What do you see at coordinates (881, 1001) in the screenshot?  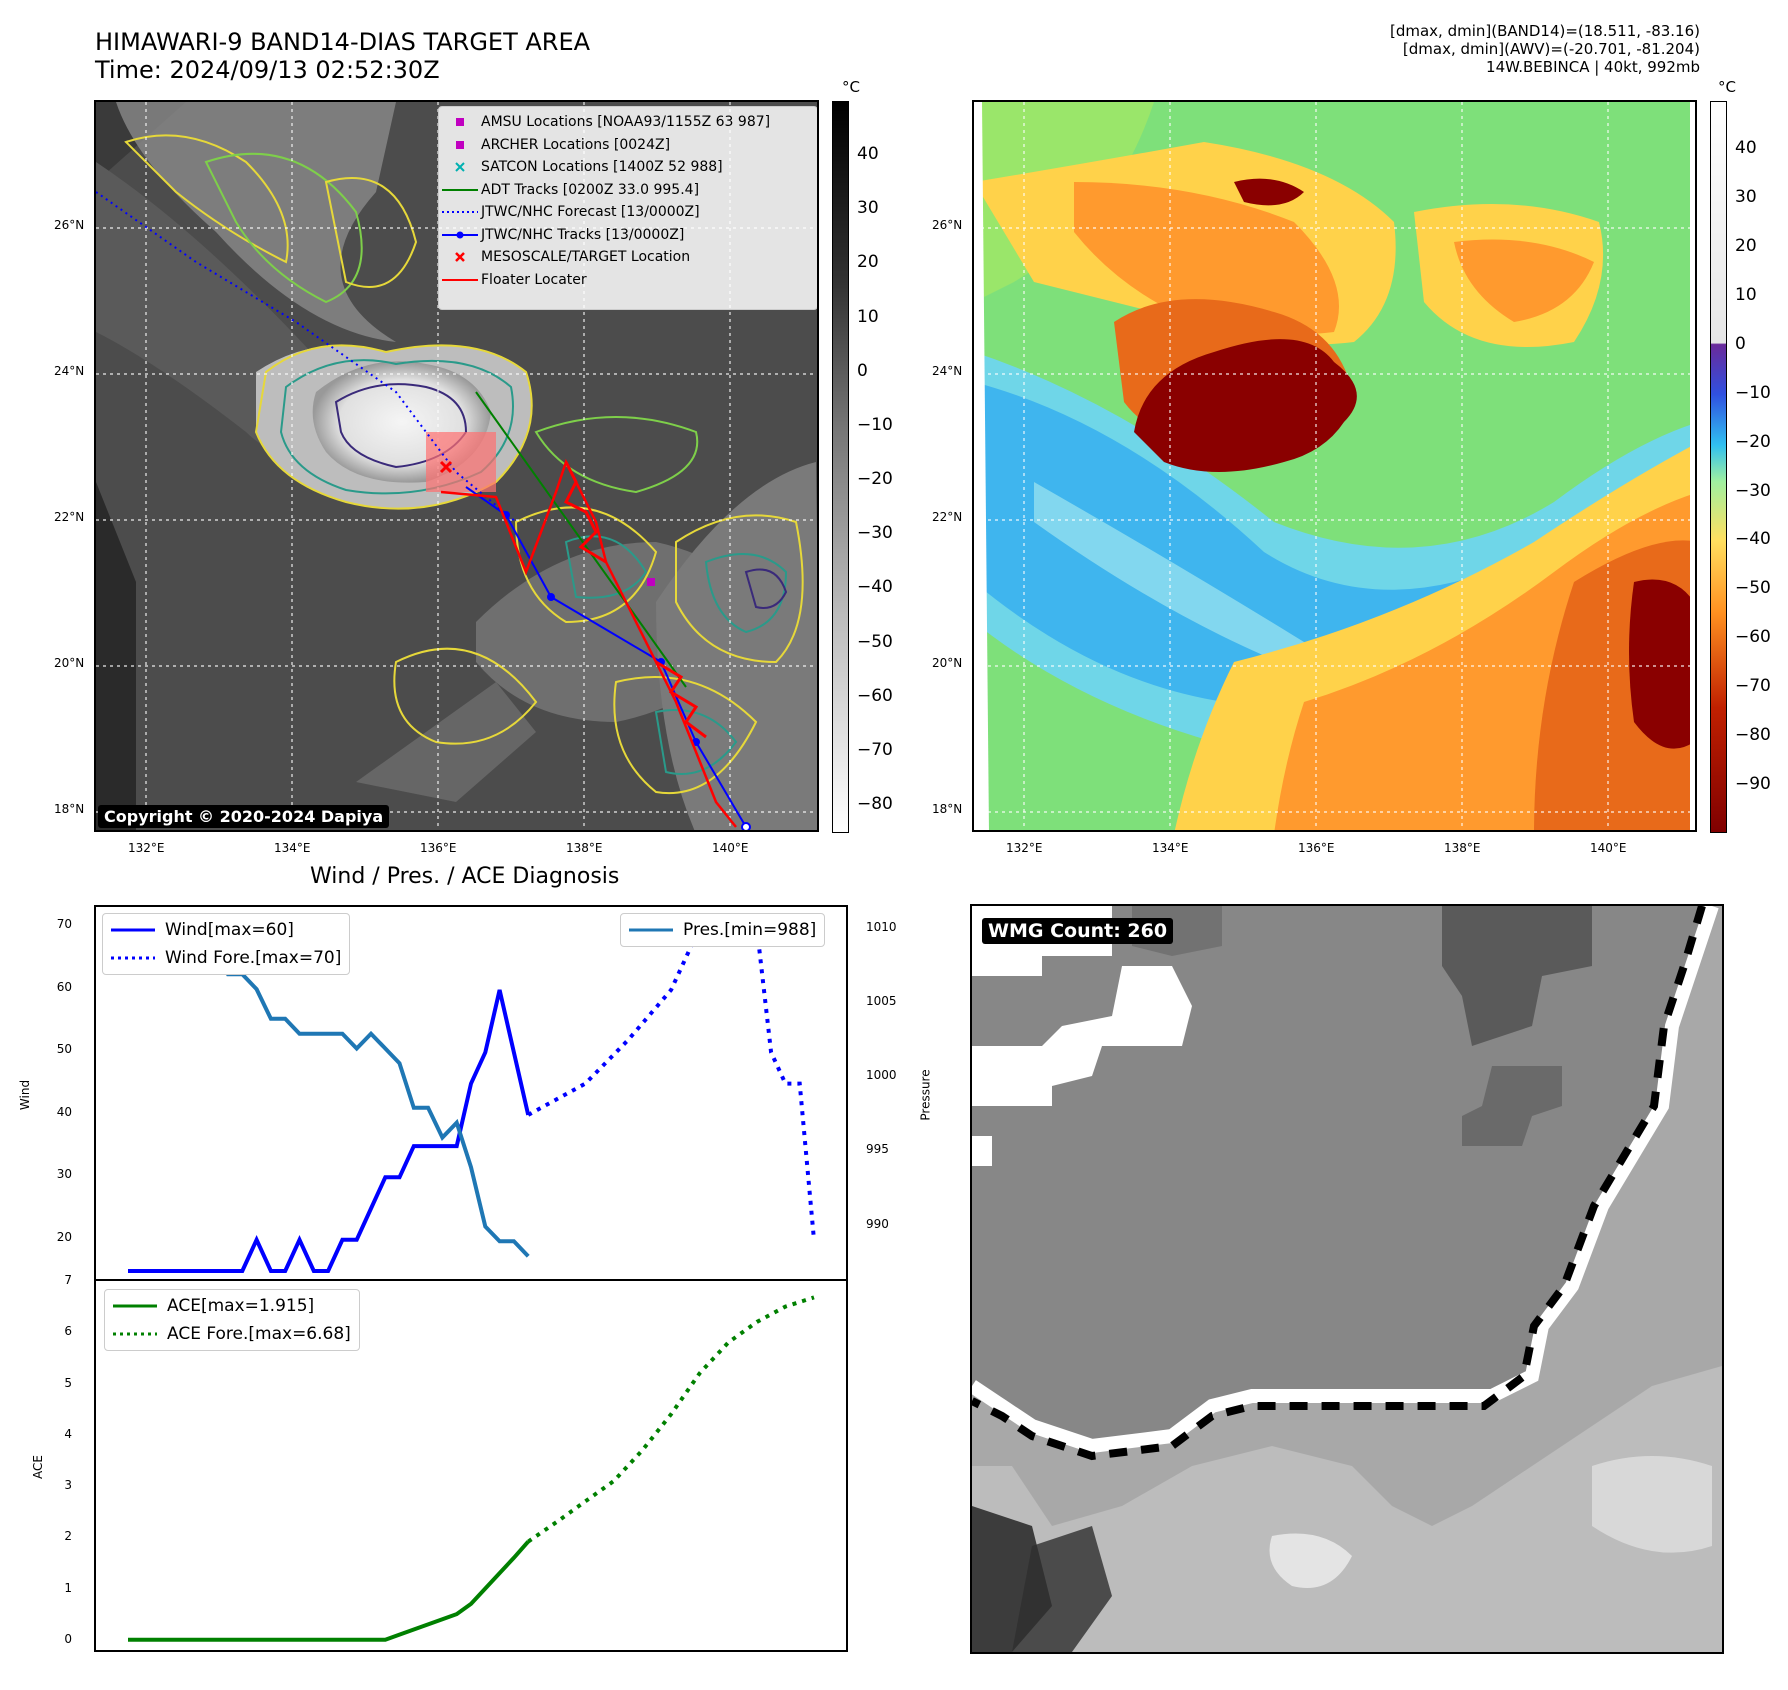 I see `axis-tick: 1005` at bounding box center [881, 1001].